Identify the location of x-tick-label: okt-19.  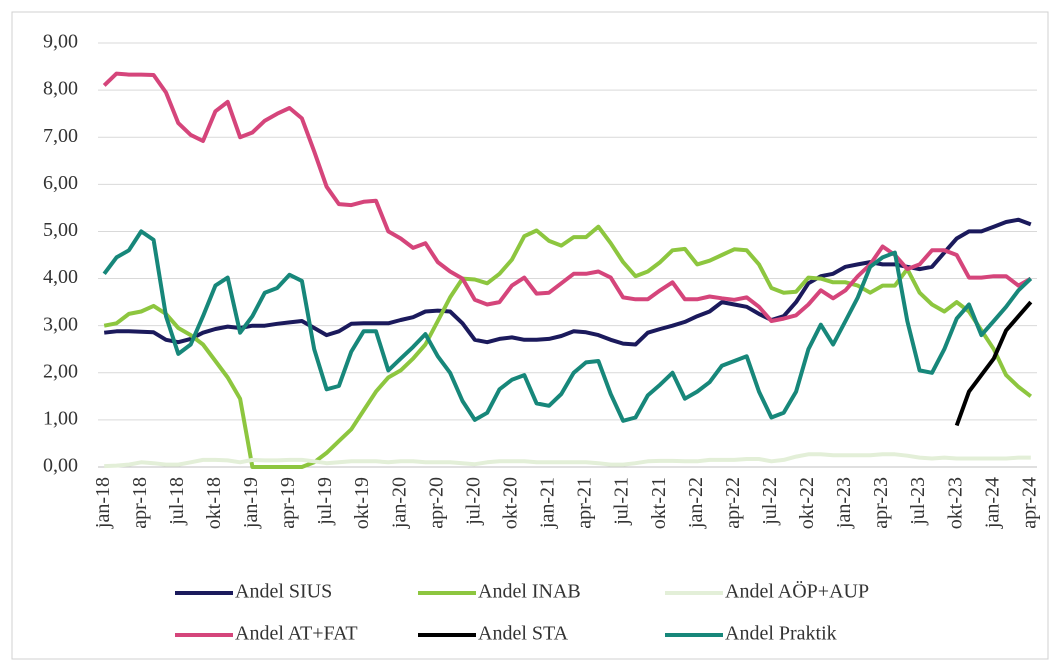
(362, 503).